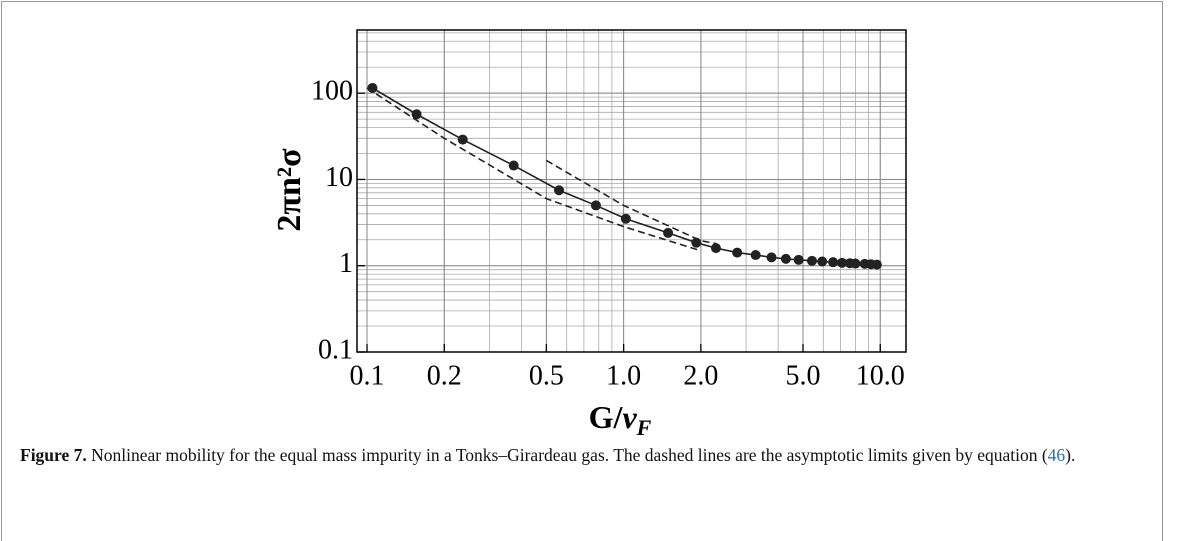 The width and height of the screenshot is (1179, 541). I want to click on x-tick-label: 1.0, so click(623, 375).